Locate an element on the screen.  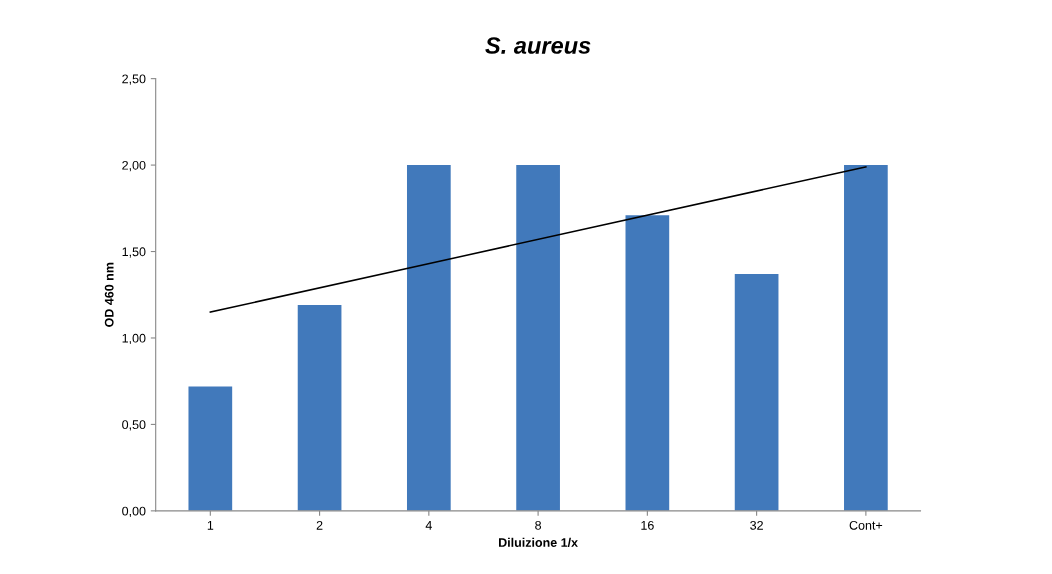
y-tick-label: 2,50 is located at coordinates (134, 79).